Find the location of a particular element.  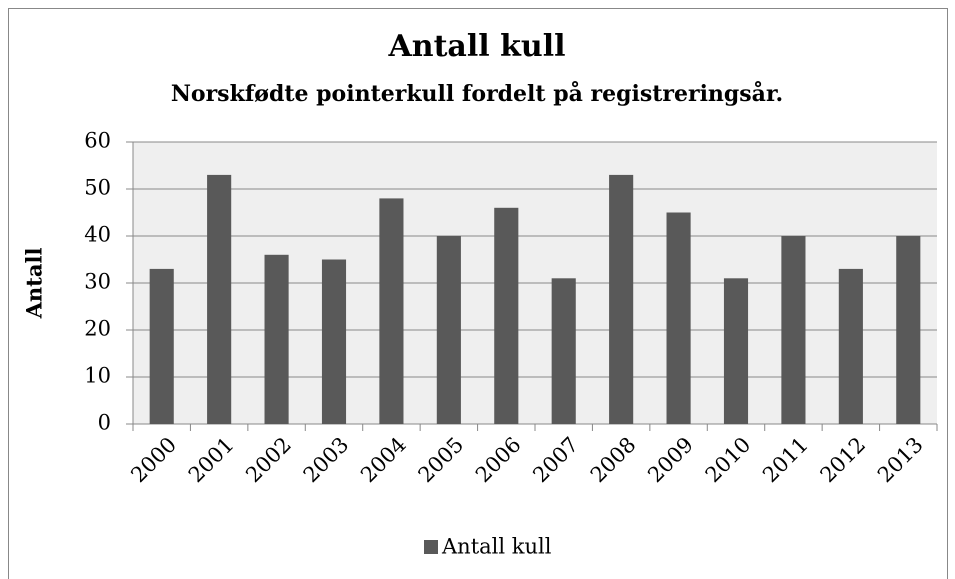

y-tick-label: 0 is located at coordinates (104, 423).